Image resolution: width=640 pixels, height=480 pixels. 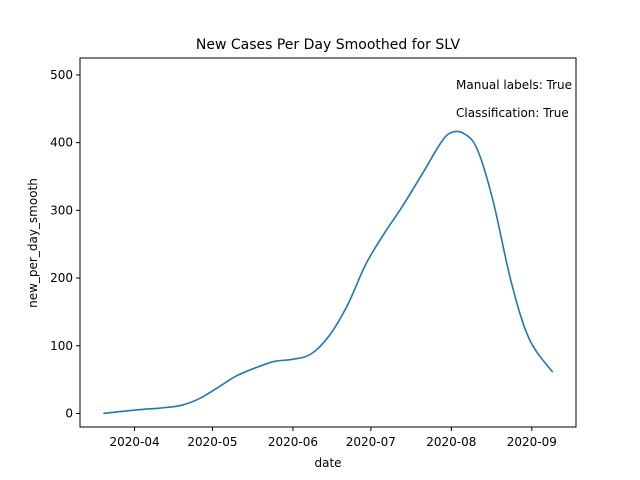 I want to click on x-tick-label: 2020-05, so click(x=212, y=442).